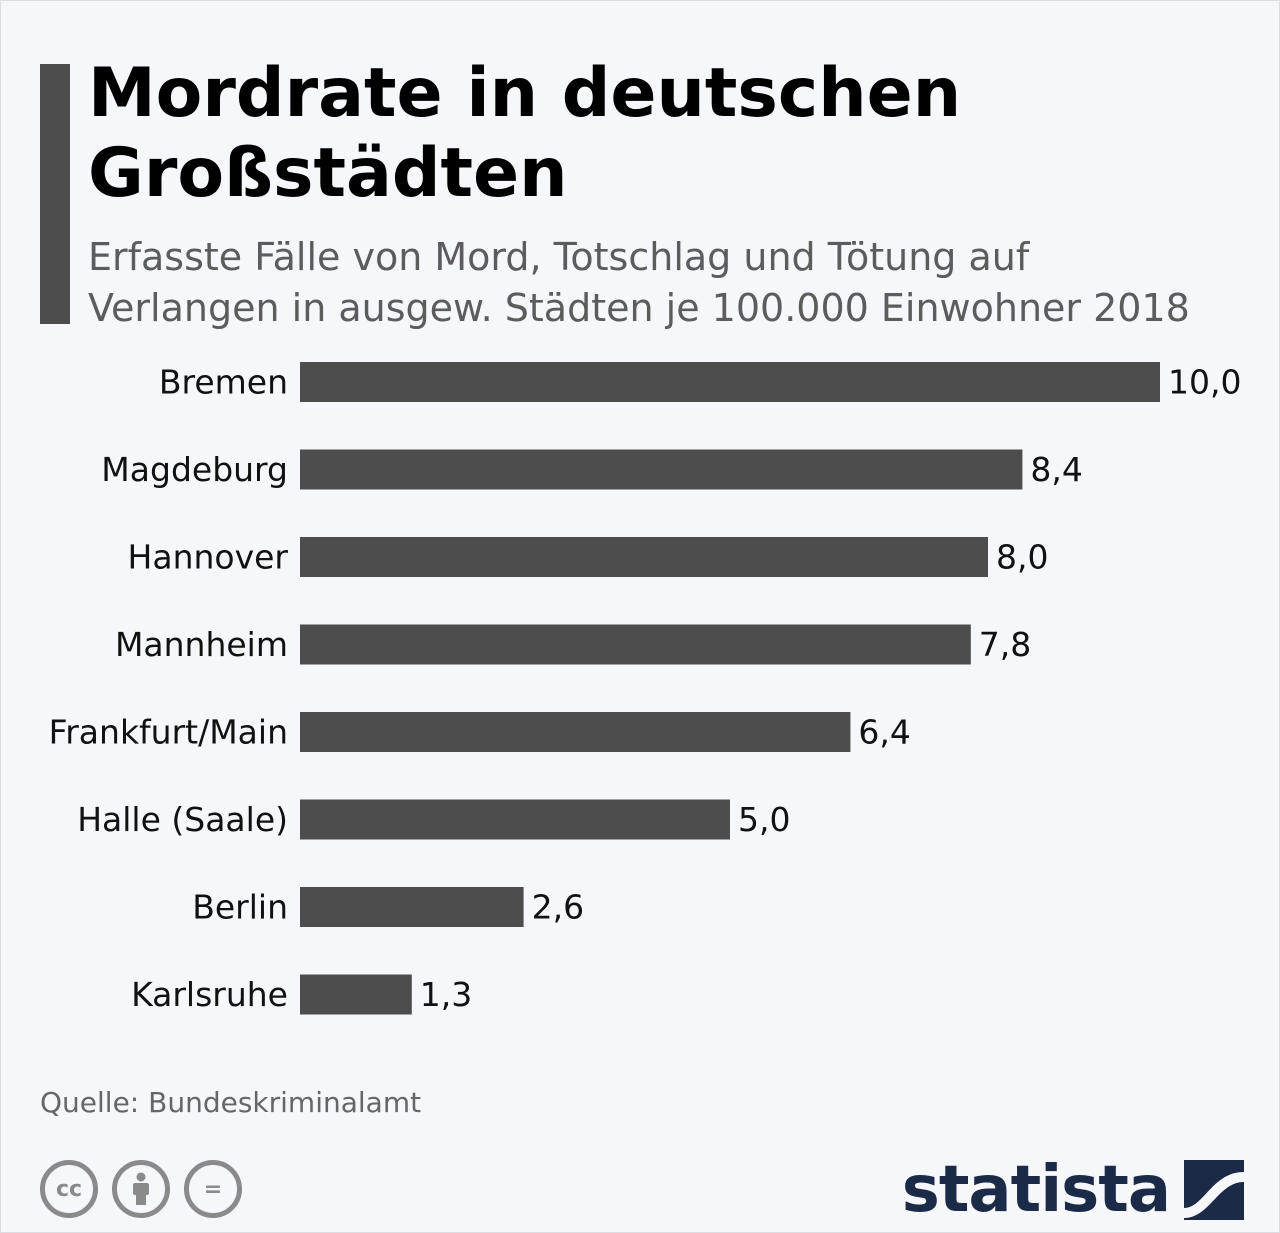 This screenshot has height=1233, width=1280. I want to click on category-label: Berlin, so click(240, 907).